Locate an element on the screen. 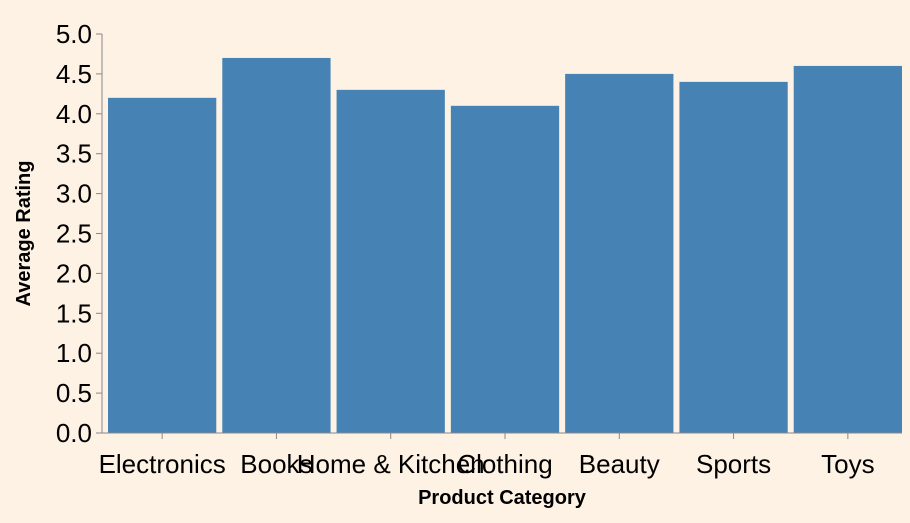 The height and width of the screenshot is (523, 910). y-tick-label: 2.5 is located at coordinates (74, 234).